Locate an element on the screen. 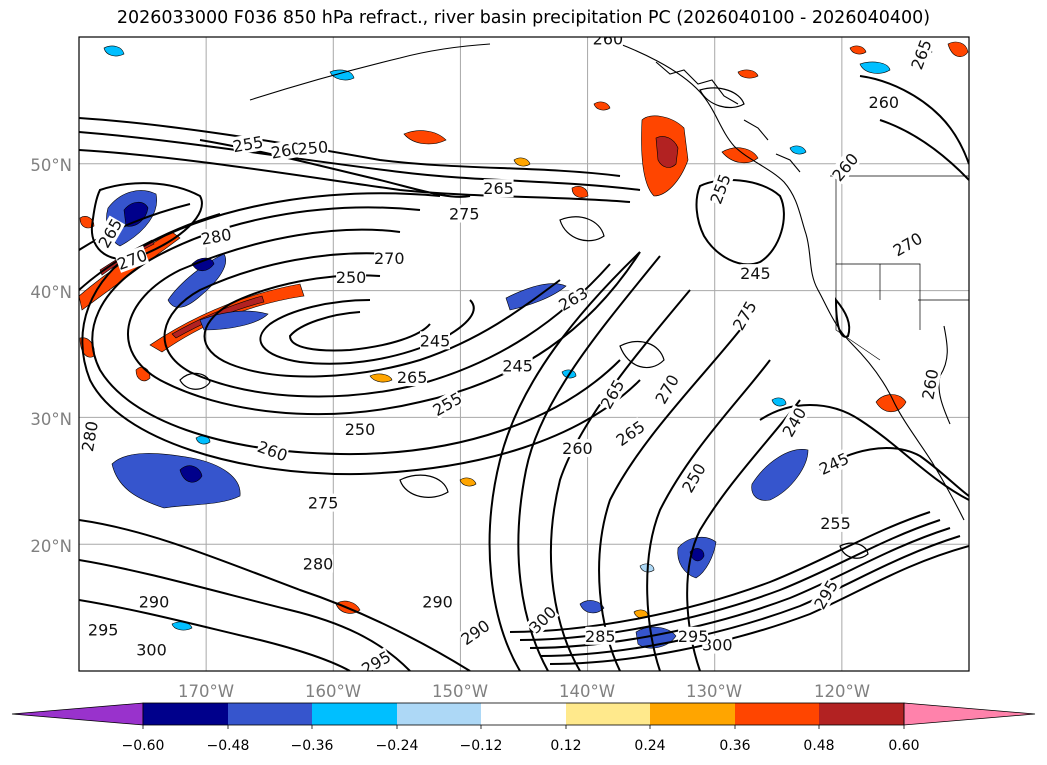 This screenshot has width=1047, height=765. y-tick-label: 30°N is located at coordinates (51, 419).